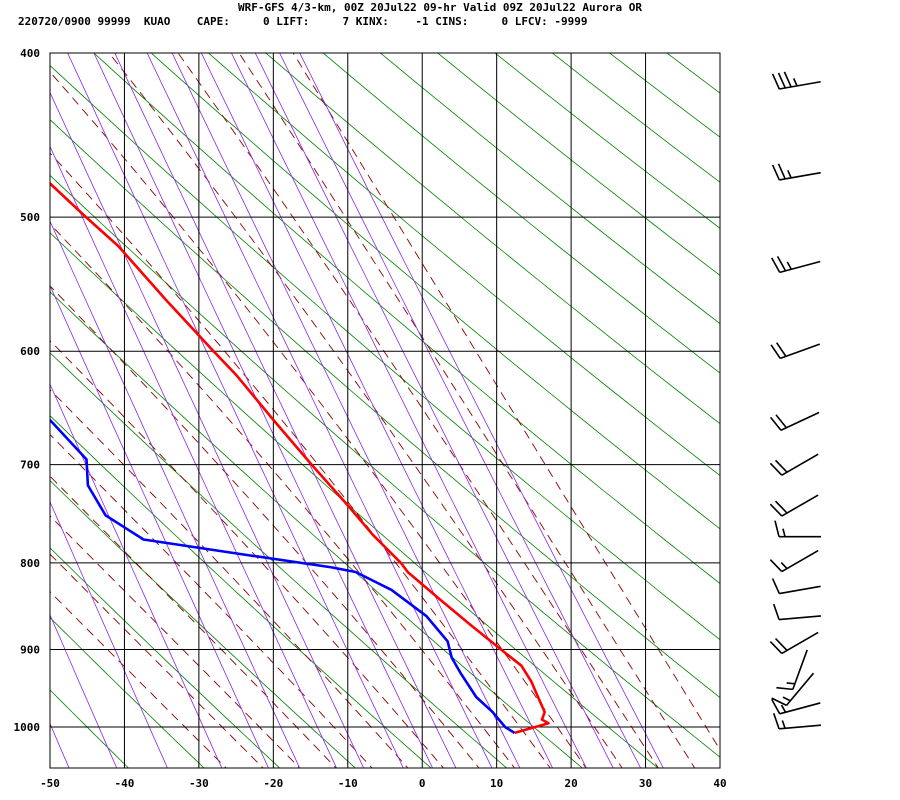  I want to click on x-tick-label: -20, so click(273, 783).